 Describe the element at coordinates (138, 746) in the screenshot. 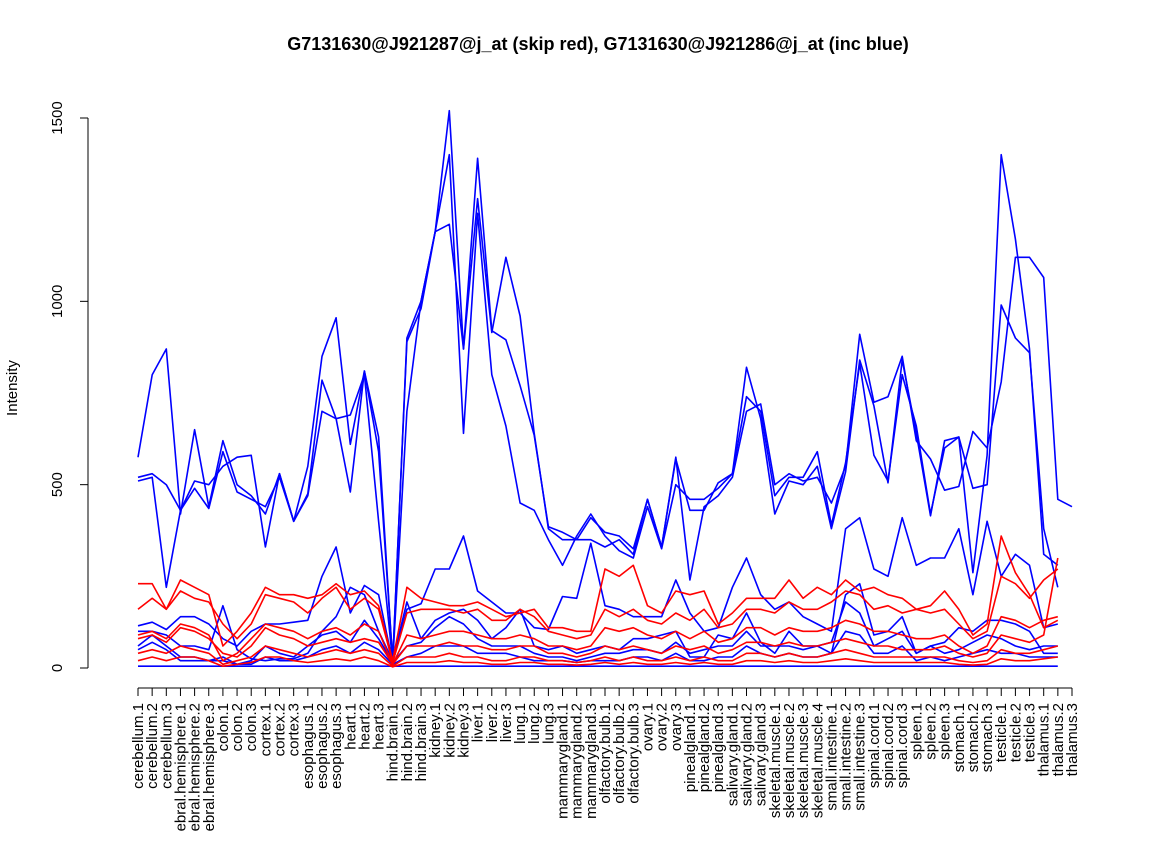

I see `x-tick-label: cerebellum.1` at that location.